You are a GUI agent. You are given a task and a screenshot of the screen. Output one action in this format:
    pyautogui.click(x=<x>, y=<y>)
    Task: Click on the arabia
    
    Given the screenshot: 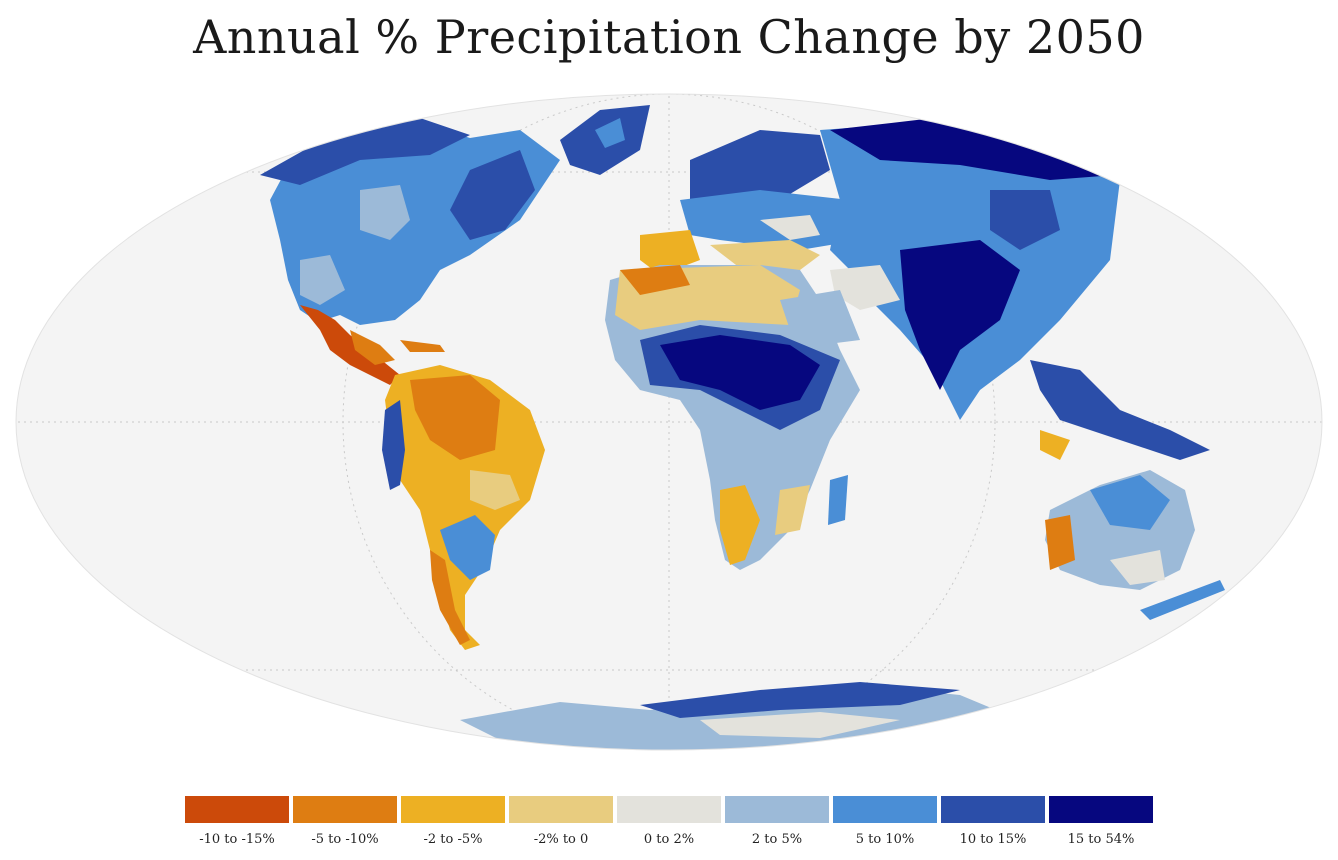 What is the action you would take?
    pyautogui.click(x=820, y=317)
    